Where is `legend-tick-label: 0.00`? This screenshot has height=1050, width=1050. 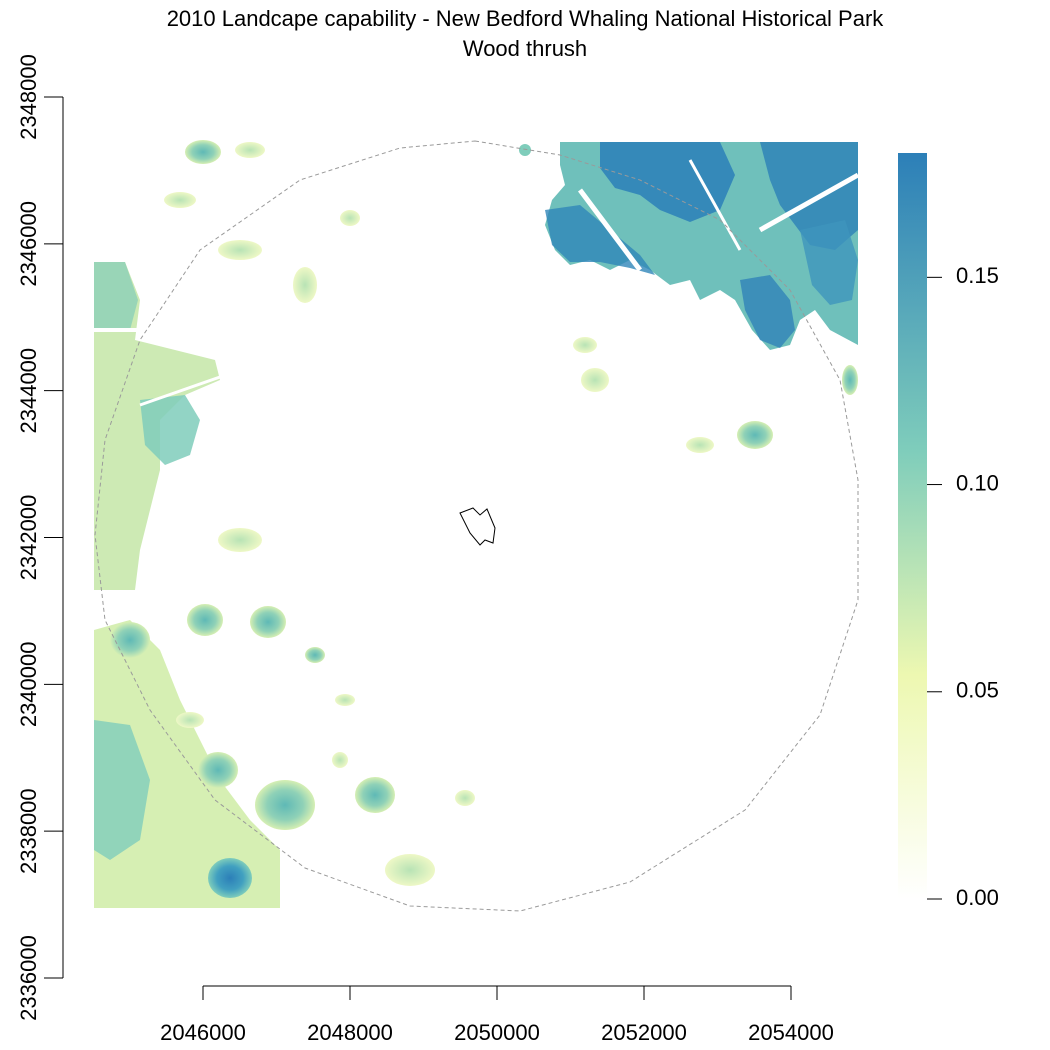 legend-tick-label: 0.00 is located at coordinates (977, 897).